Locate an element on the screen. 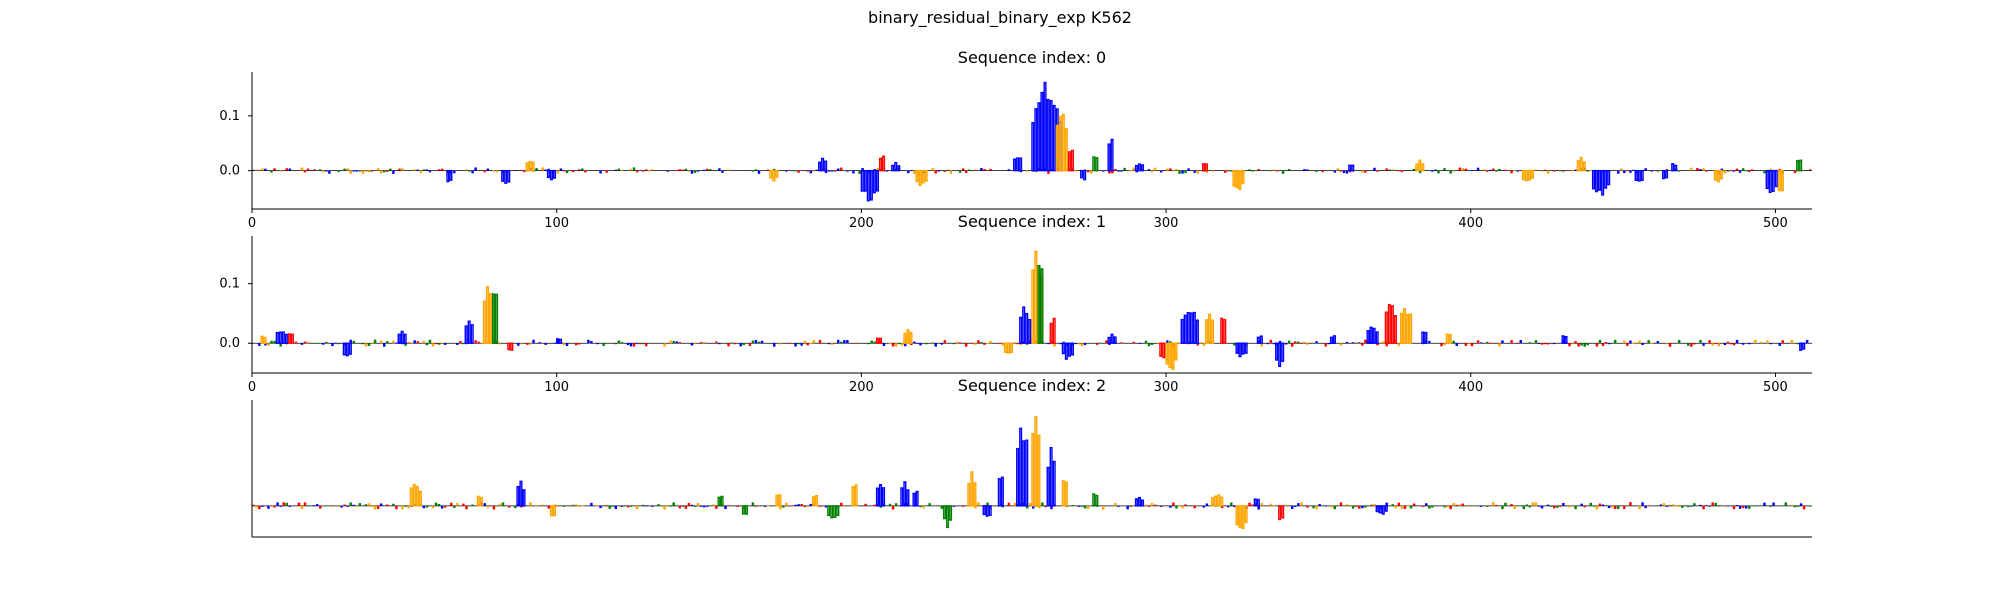 This screenshot has width=2000, height=600. background-attribution-marks is located at coordinates (1032, 506).